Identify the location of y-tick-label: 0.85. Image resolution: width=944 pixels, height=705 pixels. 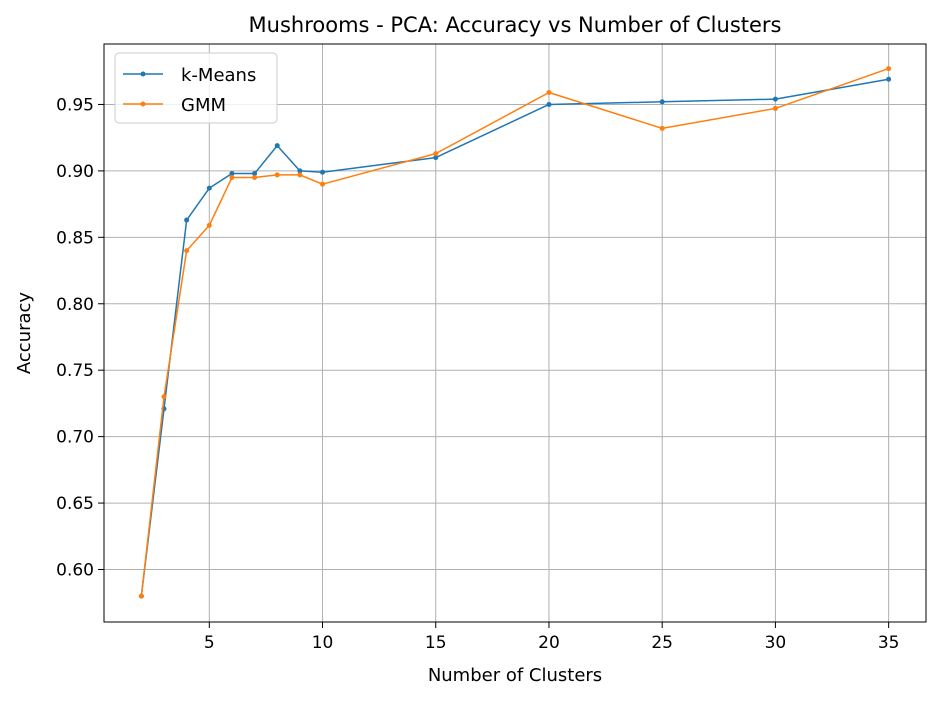
(75, 238).